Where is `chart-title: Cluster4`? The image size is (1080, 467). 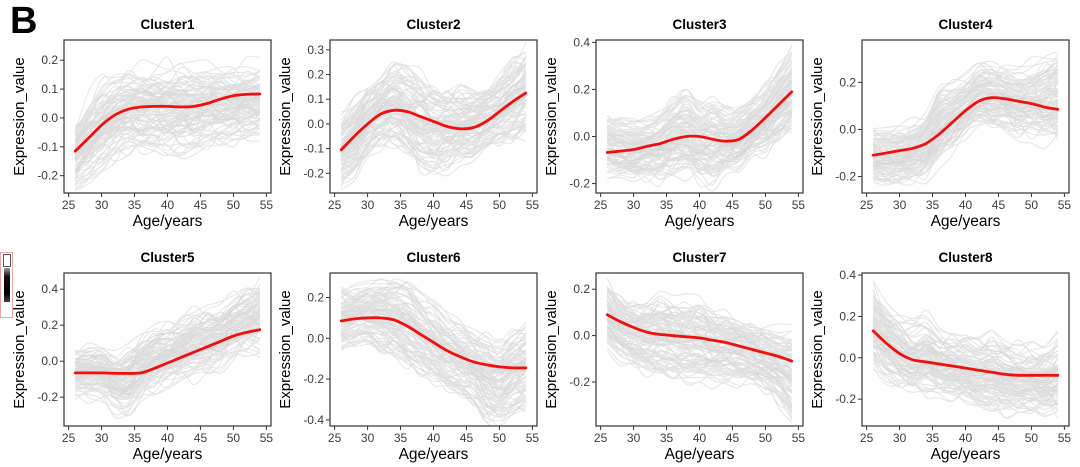 chart-title: Cluster4 is located at coordinates (965, 24).